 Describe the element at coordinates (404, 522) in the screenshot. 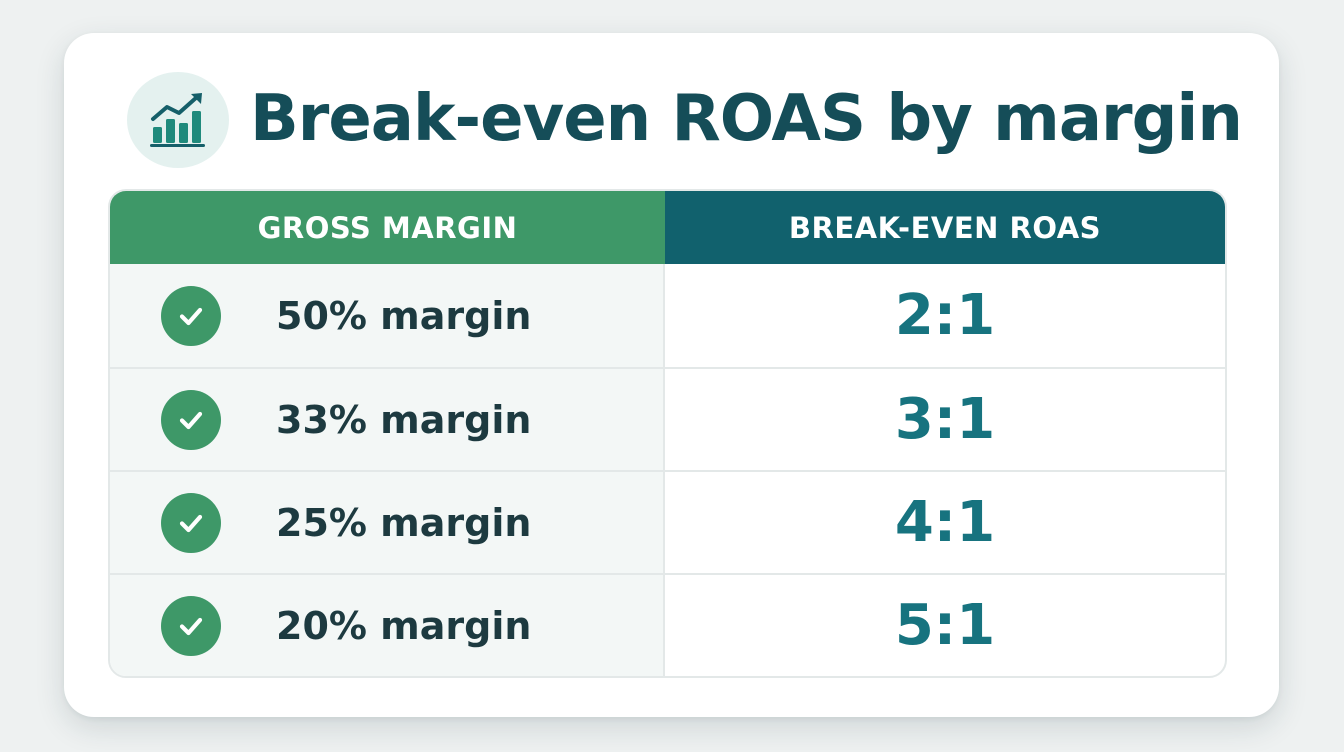

I see `margin-label: 25% margin` at that location.